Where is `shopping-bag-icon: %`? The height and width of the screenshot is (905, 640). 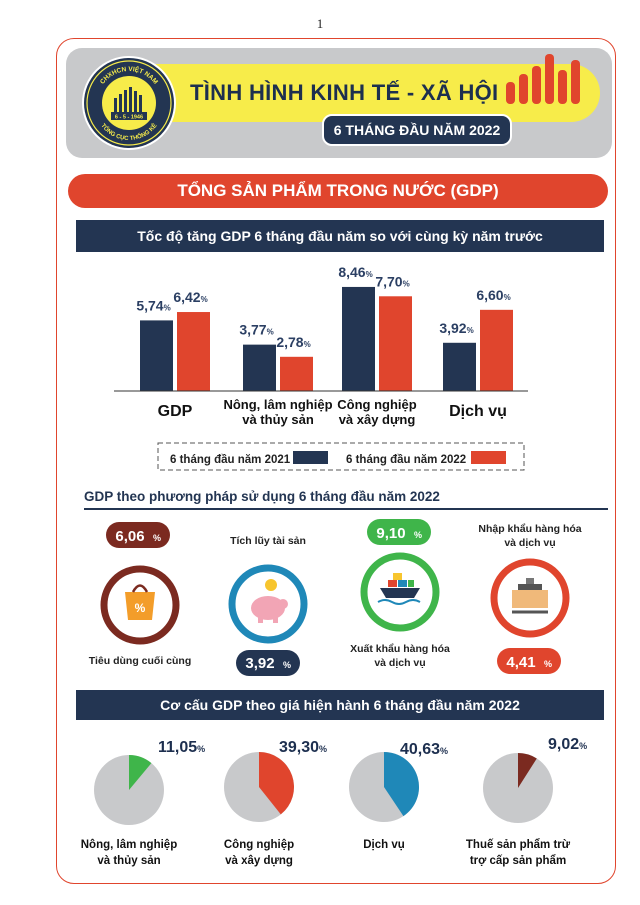
shopping-bag-icon: % is located at coordinates (140, 602).